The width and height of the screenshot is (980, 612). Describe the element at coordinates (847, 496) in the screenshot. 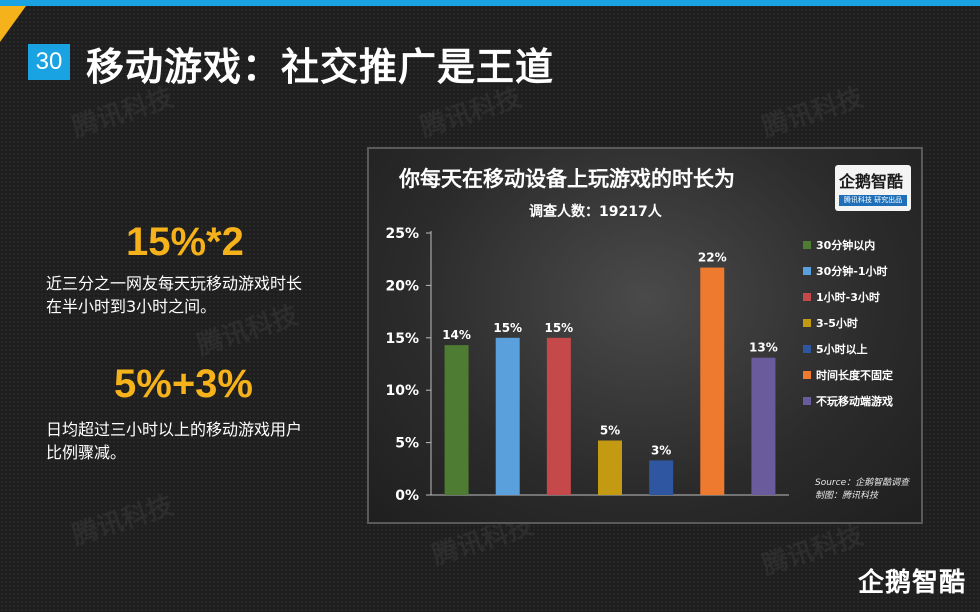

I see `source-line: 制图：腾讯科技` at that location.